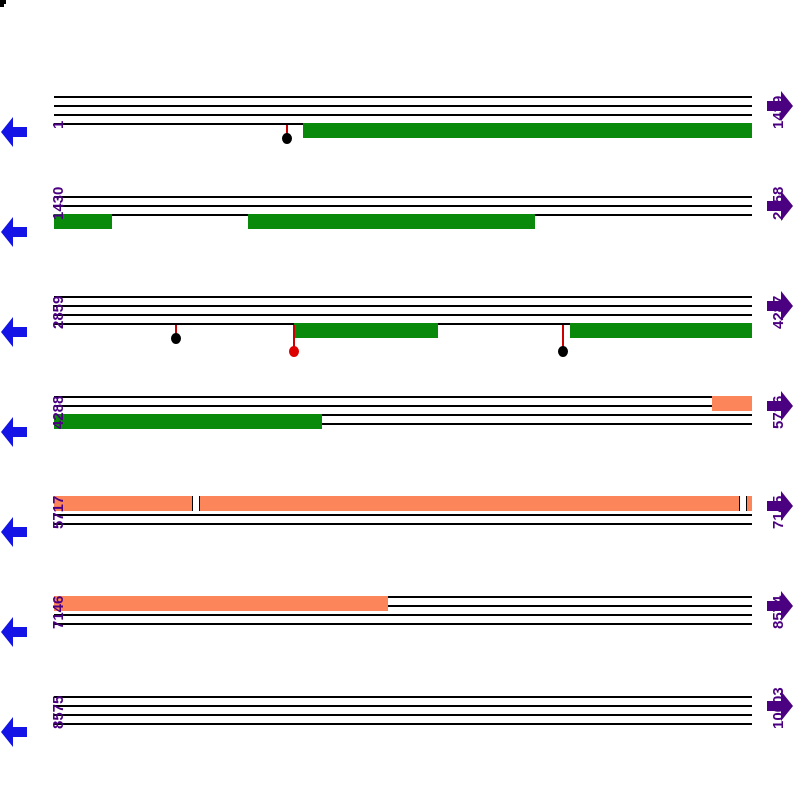 Image resolution: width=800 pixels, height=800 pixels. Describe the element at coordinates (58, 124) in the screenshot. I see `coordinate-label-start: 1` at that location.